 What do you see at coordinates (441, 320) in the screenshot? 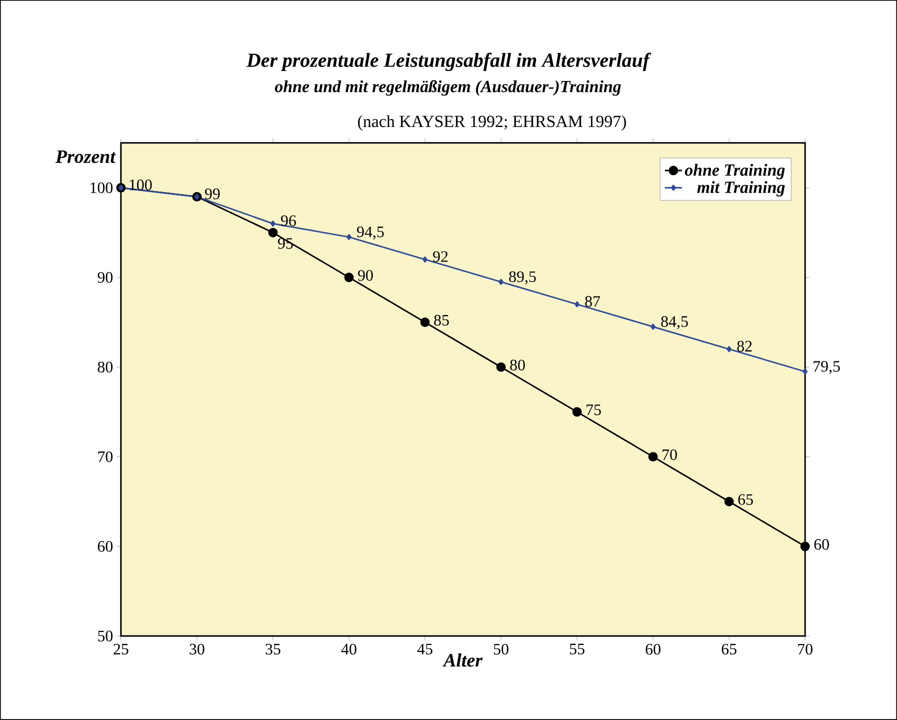
I see `data-label: 85` at bounding box center [441, 320].